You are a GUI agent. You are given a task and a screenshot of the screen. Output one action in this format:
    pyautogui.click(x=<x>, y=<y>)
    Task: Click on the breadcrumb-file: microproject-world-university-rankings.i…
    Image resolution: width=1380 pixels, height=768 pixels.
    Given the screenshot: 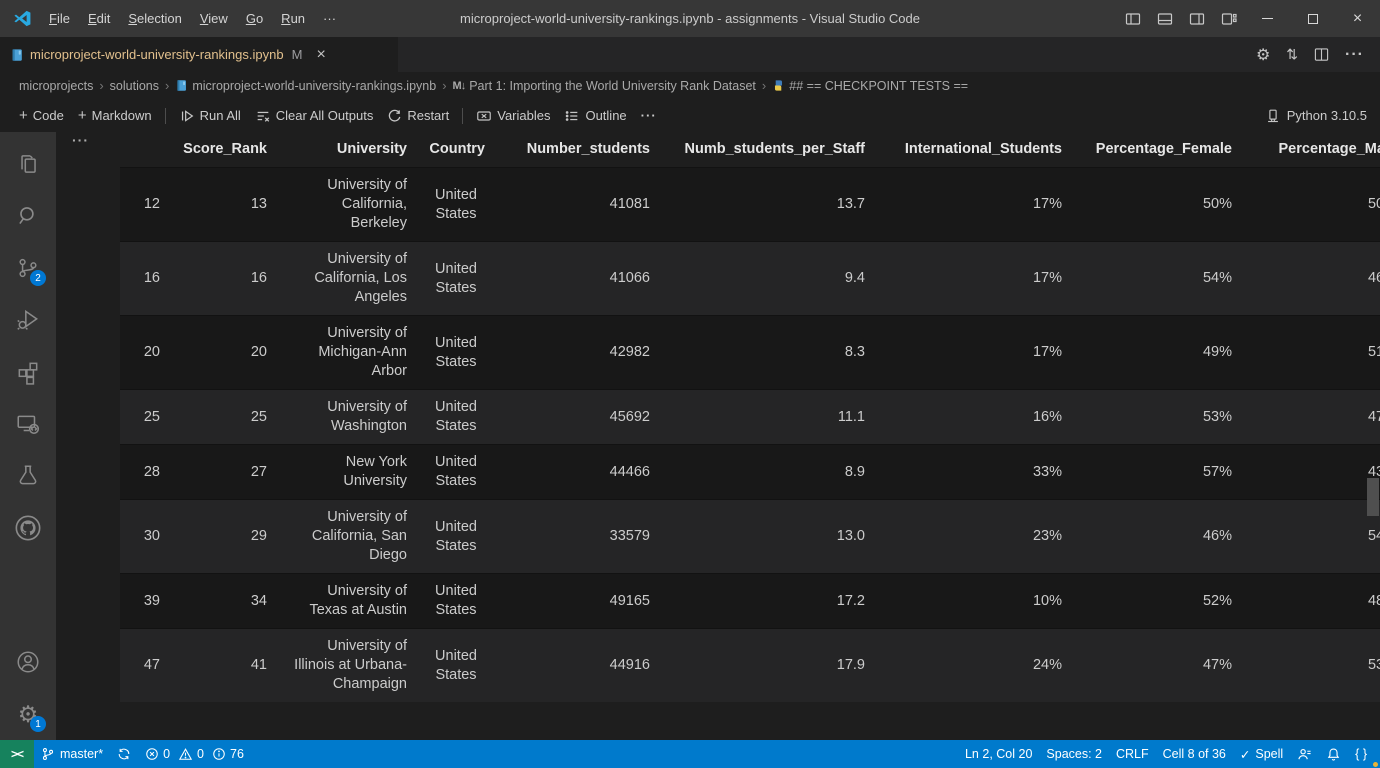 What is the action you would take?
    pyautogui.click(x=305, y=86)
    